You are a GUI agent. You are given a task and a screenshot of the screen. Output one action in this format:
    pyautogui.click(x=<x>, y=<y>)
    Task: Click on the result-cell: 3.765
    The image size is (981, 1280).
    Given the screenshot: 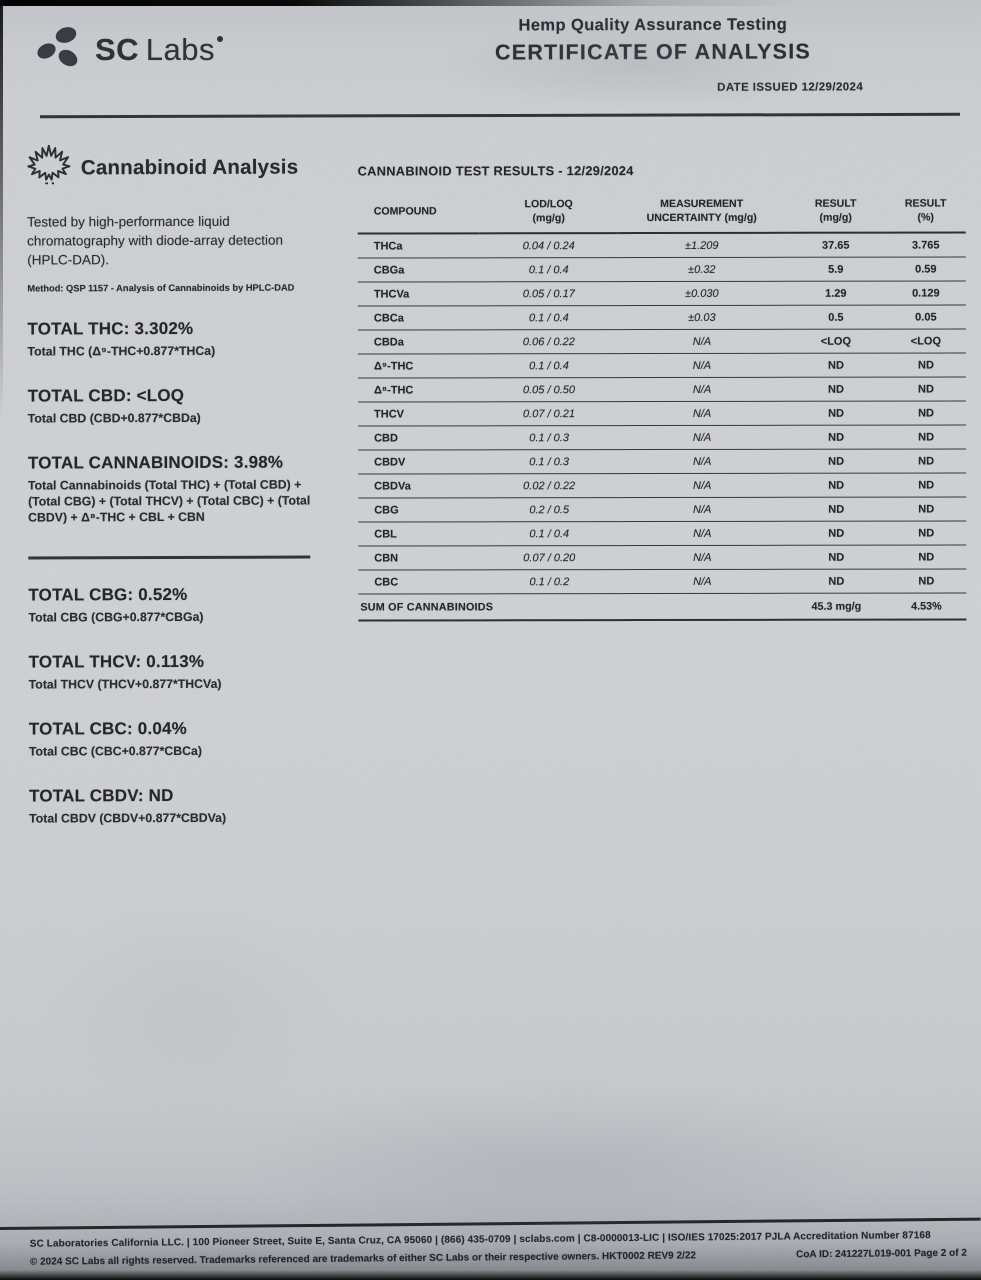 What is the action you would take?
    pyautogui.click(x=925, y=245)
    